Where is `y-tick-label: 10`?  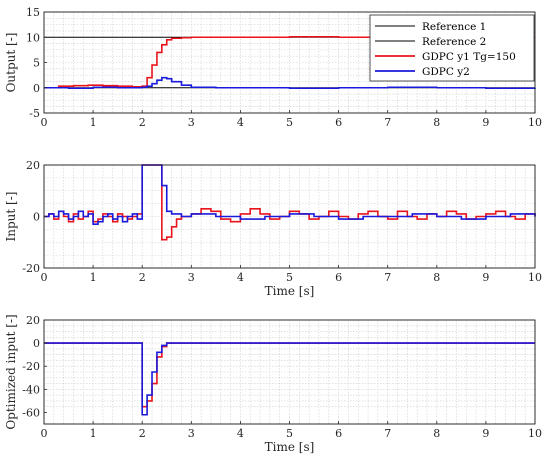 y-tick-label: 10 is located at coordinates (33, 37).